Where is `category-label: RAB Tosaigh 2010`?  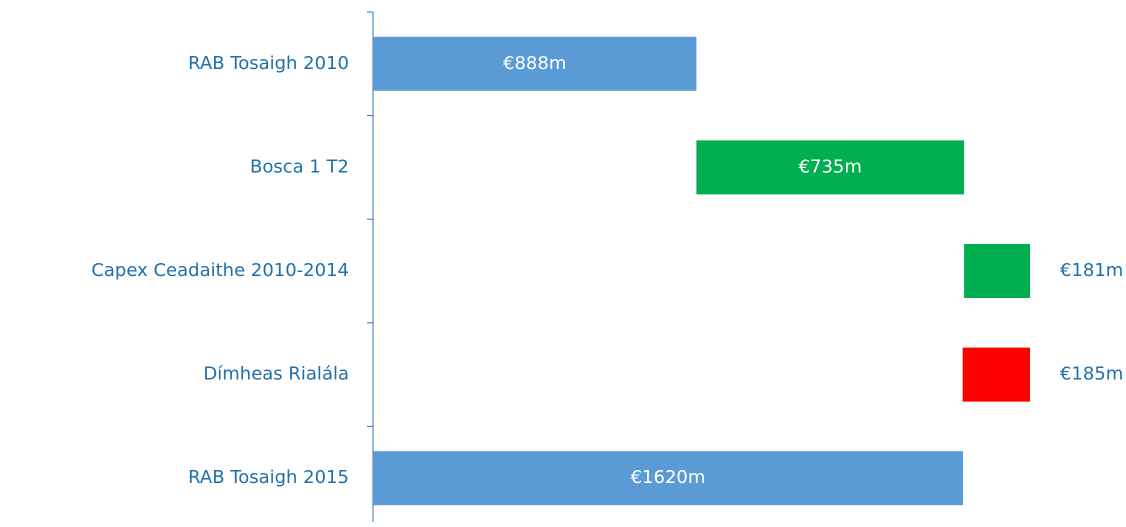
category-label: RAB Tosaigh 2010 is located at coordinates (268, 63).